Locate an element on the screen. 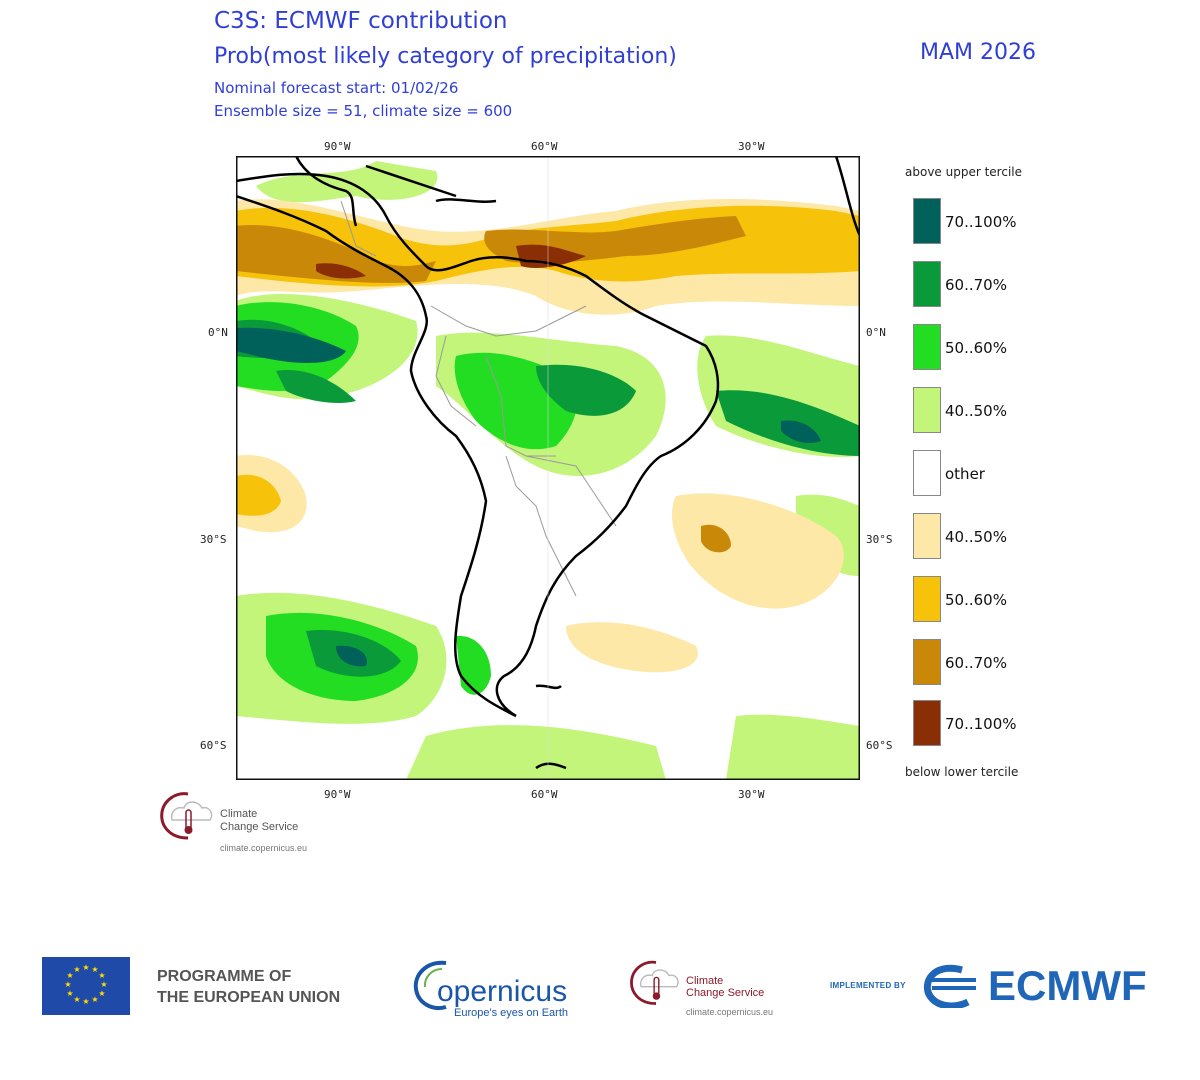  copernicus-logo: opernicus Europe's eyes on Earth is located at coordinates (499, 987).